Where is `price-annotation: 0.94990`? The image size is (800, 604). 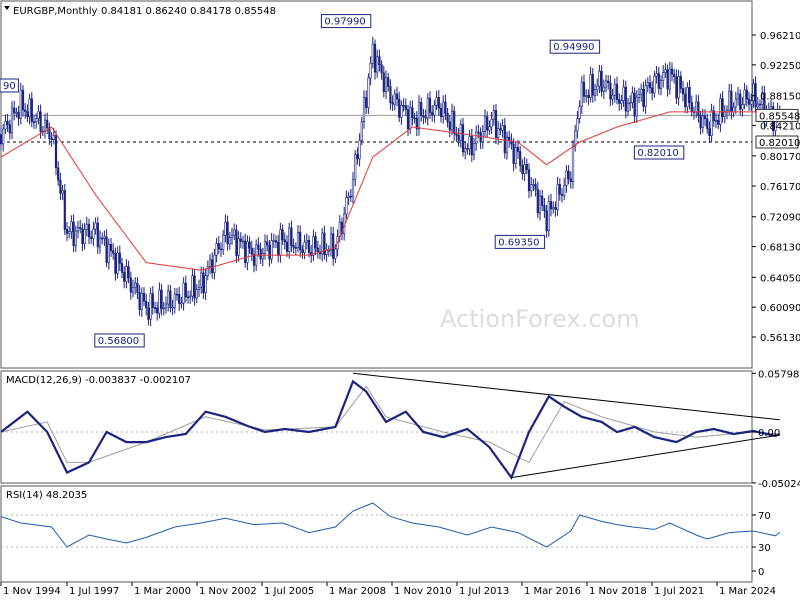
price-annotation: 0.94990 is located at coordinates (575, 46).